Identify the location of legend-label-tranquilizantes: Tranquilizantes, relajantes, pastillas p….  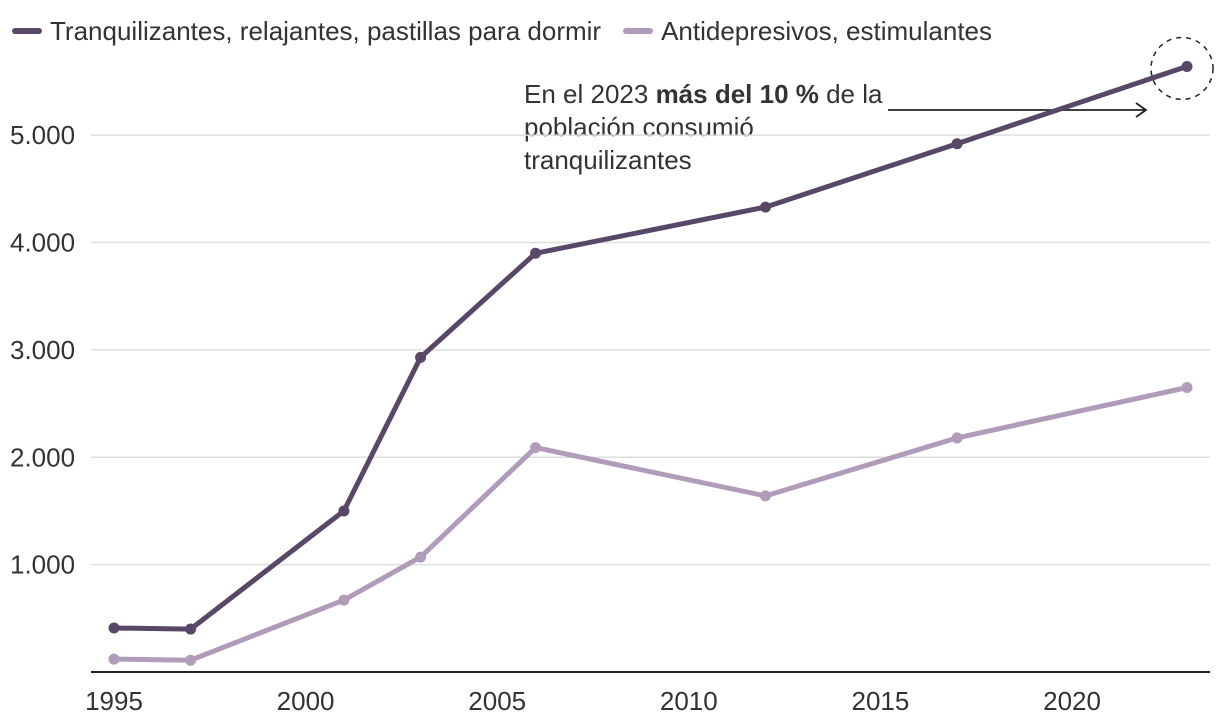
(326, 30).